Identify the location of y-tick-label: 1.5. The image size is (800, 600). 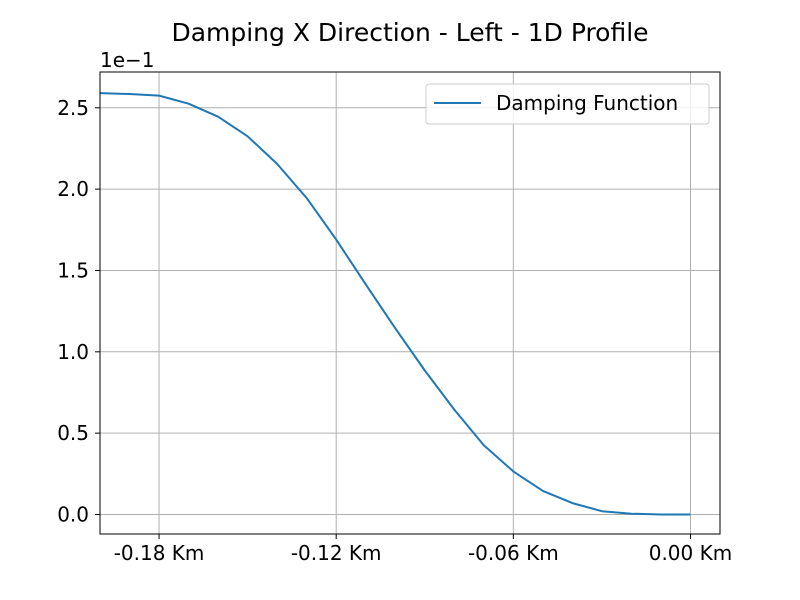
(73, 270).